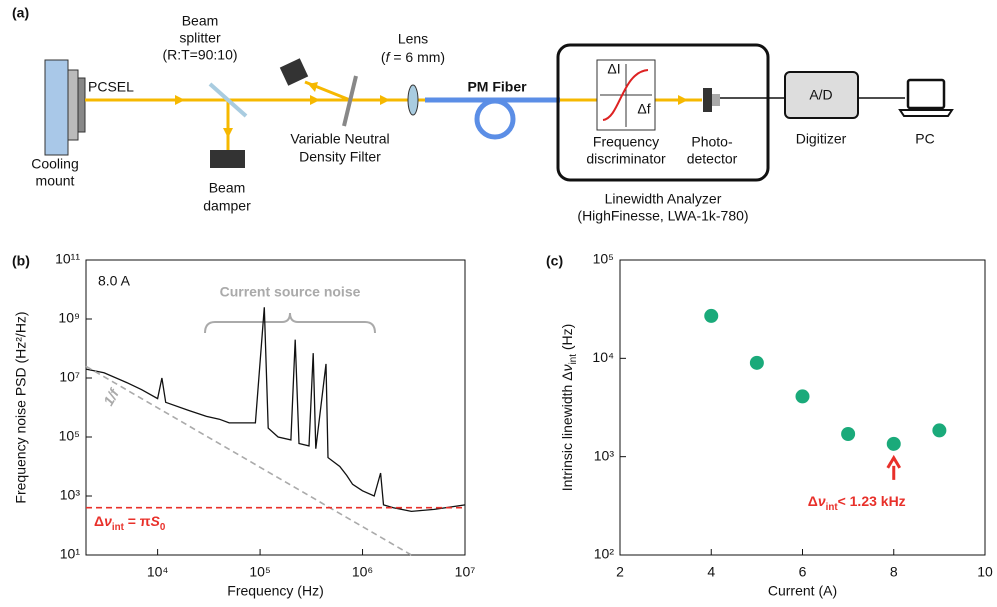 The width and height of the screenshot is (997, 607). I want to click on laser-body, so click(73, 105).